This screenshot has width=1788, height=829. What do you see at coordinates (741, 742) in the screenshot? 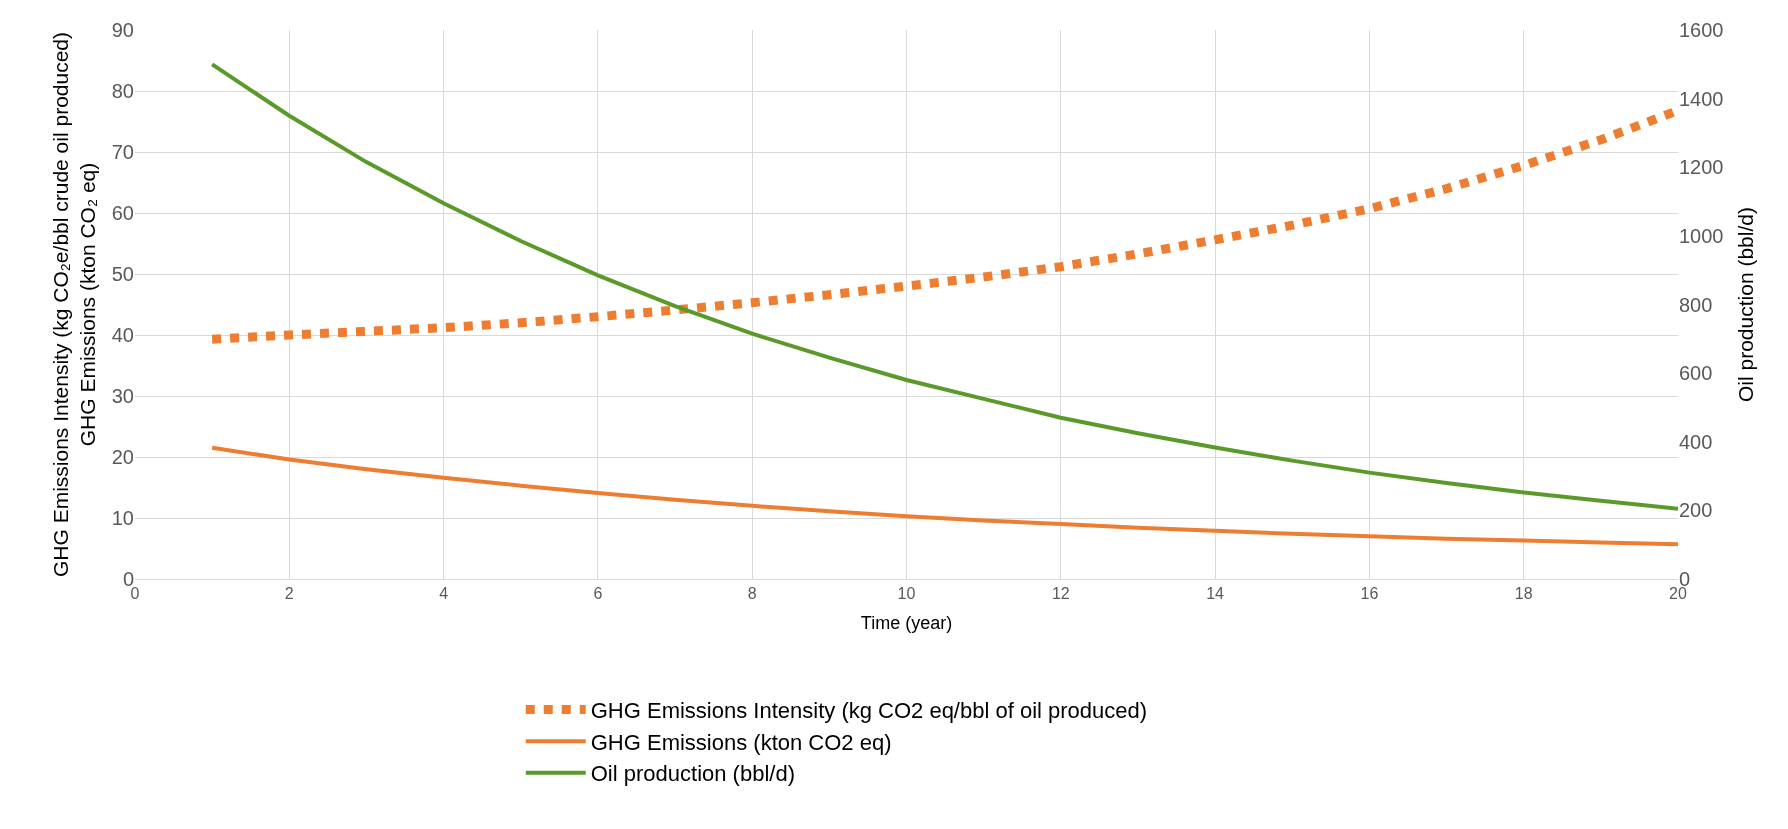
I see `legend-label: GHG Emissions (kton CO2 eq)` at bounding box center [741, 742].